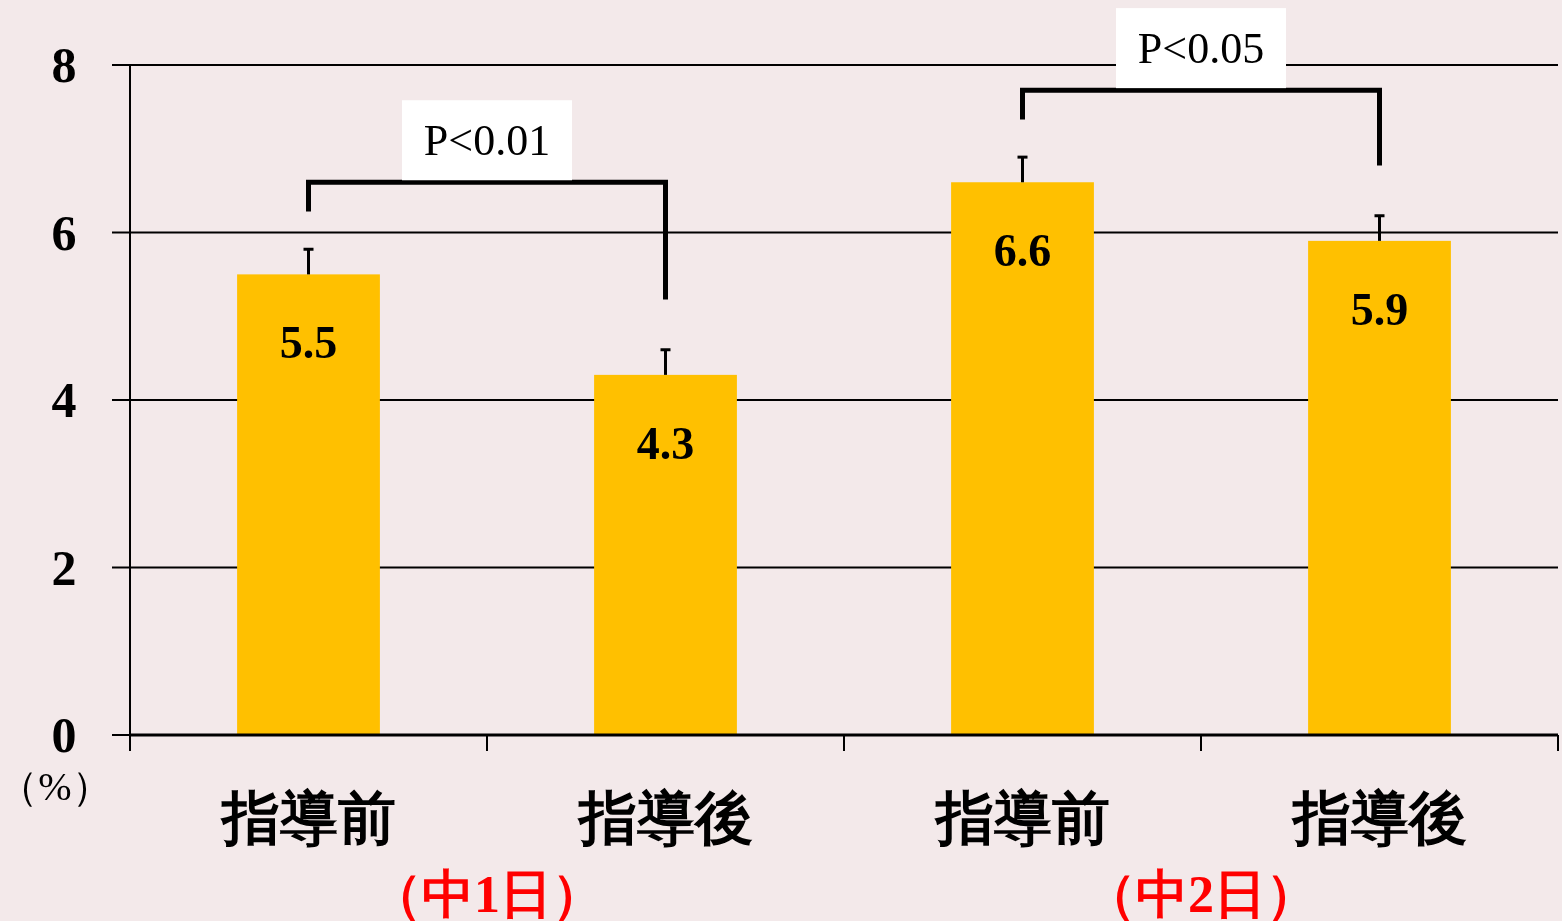 This screenshot has height=921, width=1562. What do you see at coordinates (64, 400) in the screenshot?
I see `y-tick-label: 4` at bounding box center [64, 400].